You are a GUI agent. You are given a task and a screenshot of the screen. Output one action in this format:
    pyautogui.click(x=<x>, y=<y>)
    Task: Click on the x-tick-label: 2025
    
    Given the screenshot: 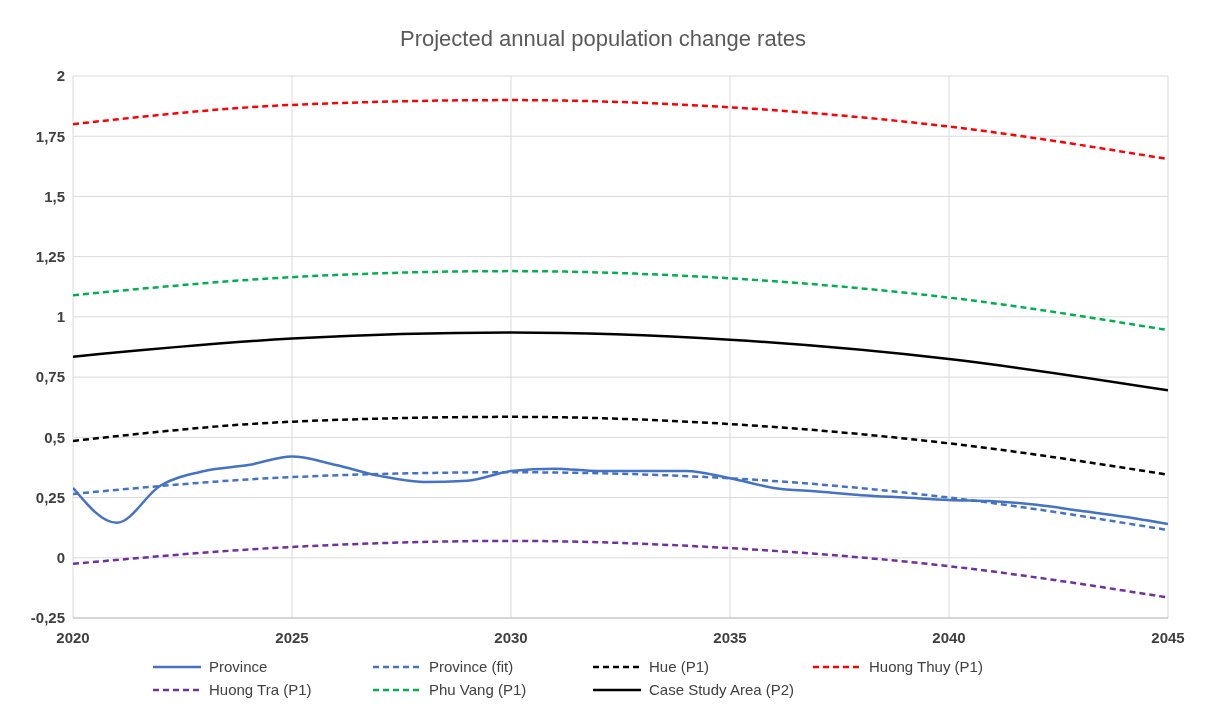 What is the action you would take?
    pyautogui.click(x=292, y=637)
    